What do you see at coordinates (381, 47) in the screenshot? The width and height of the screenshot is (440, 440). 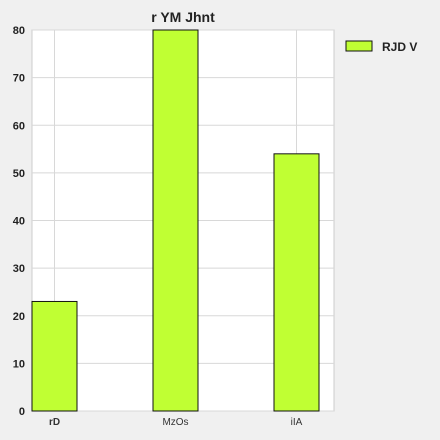 I see `legend: RJD V` at bounding box center [381, 47].